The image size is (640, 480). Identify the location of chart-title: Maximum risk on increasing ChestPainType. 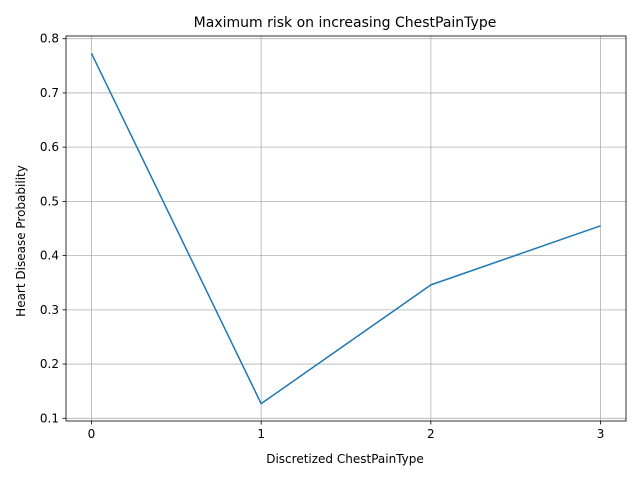
(345, 23).